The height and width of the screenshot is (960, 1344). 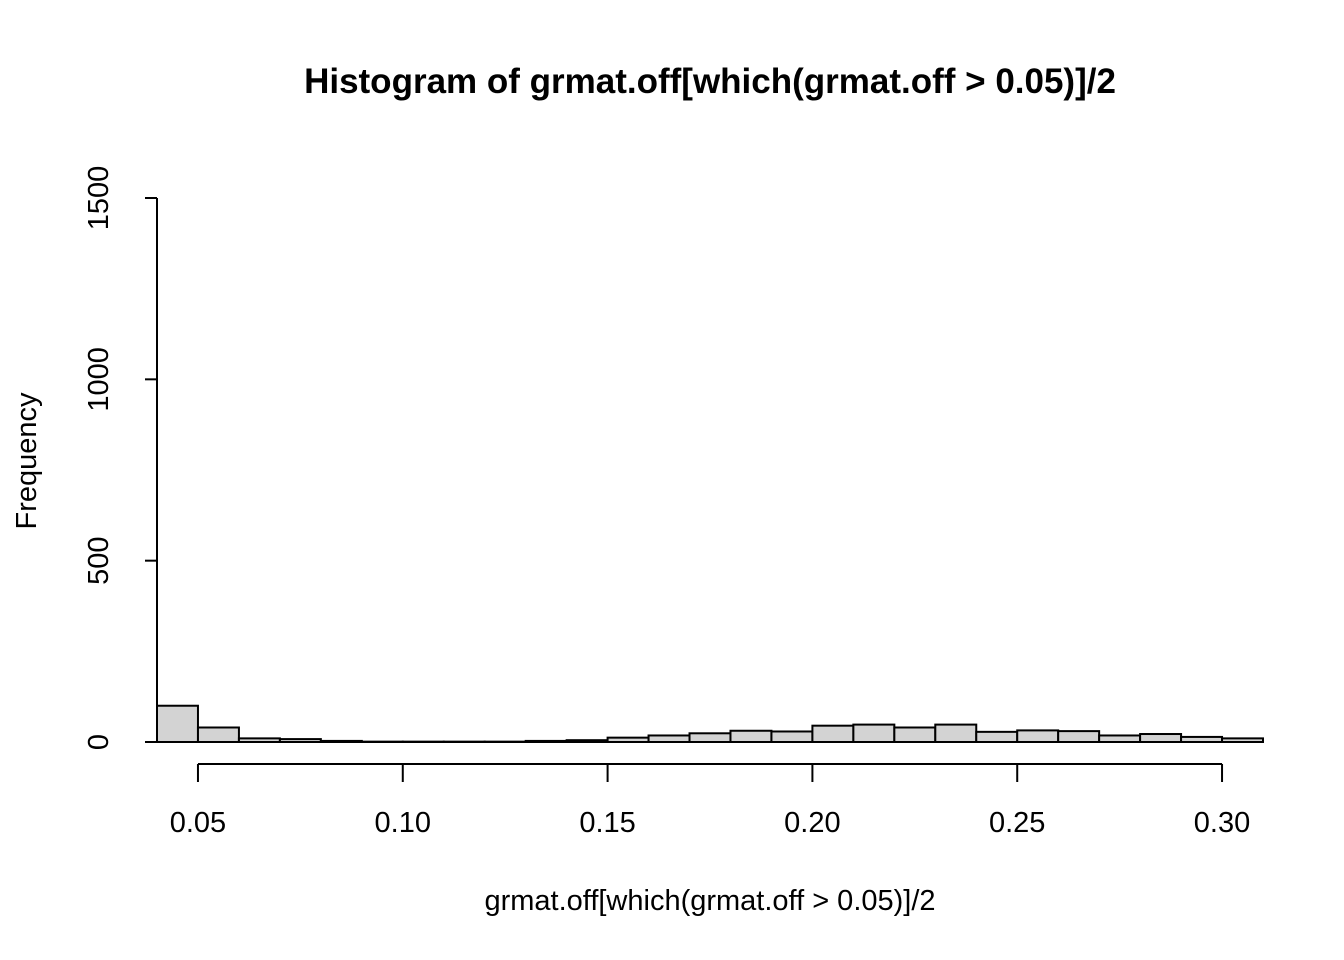 What do you see at coordinates (120, 458) in the screenshot?
I see `y-axis: 0 500 1000 1500` at bounding box center [120, 458].